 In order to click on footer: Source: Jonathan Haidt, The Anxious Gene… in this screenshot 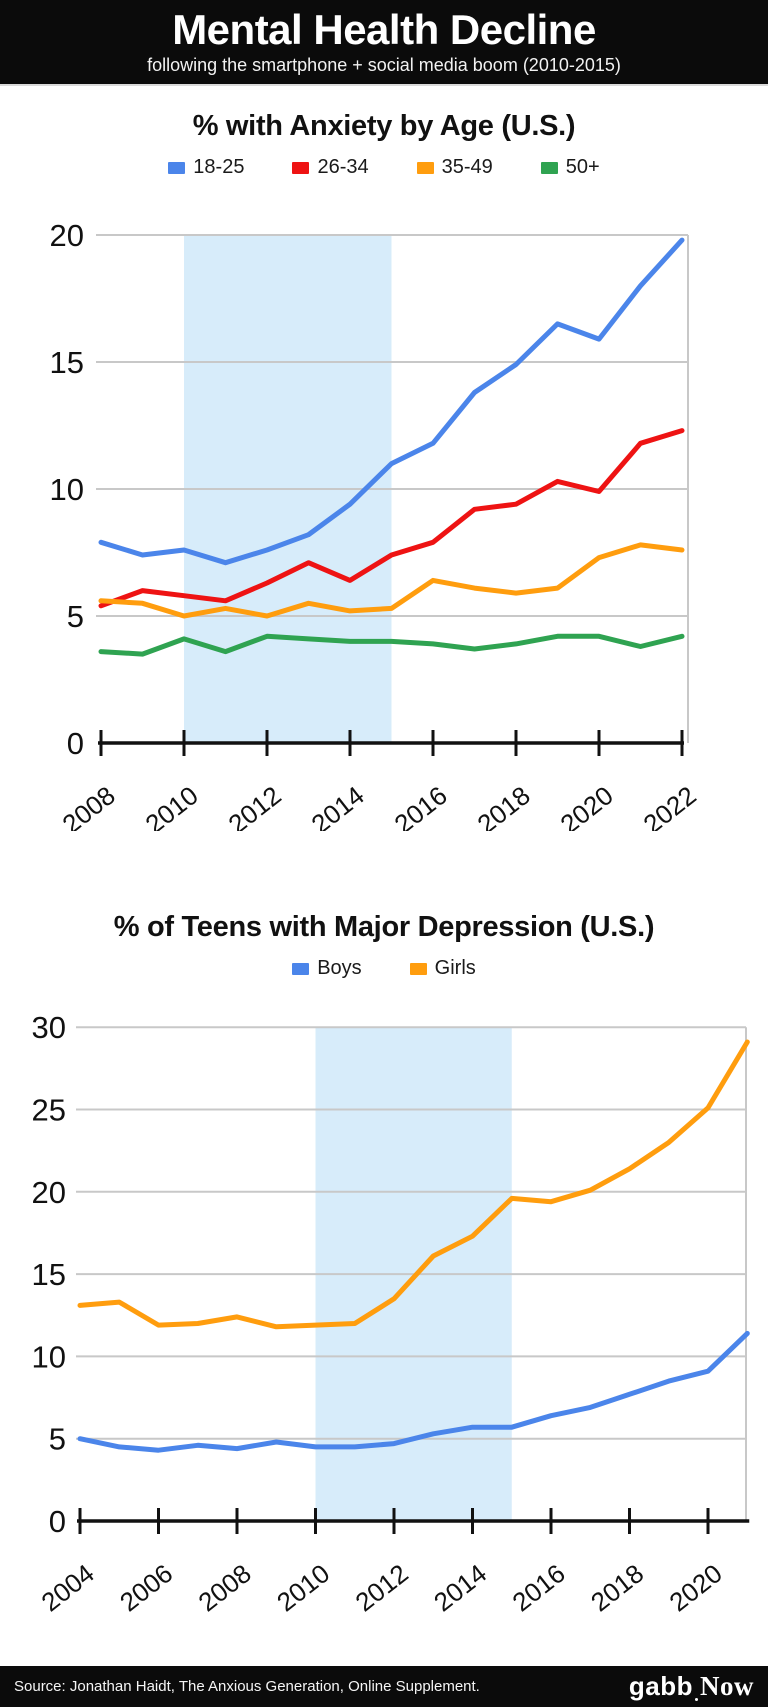, I will do `click(384, 1686)`.